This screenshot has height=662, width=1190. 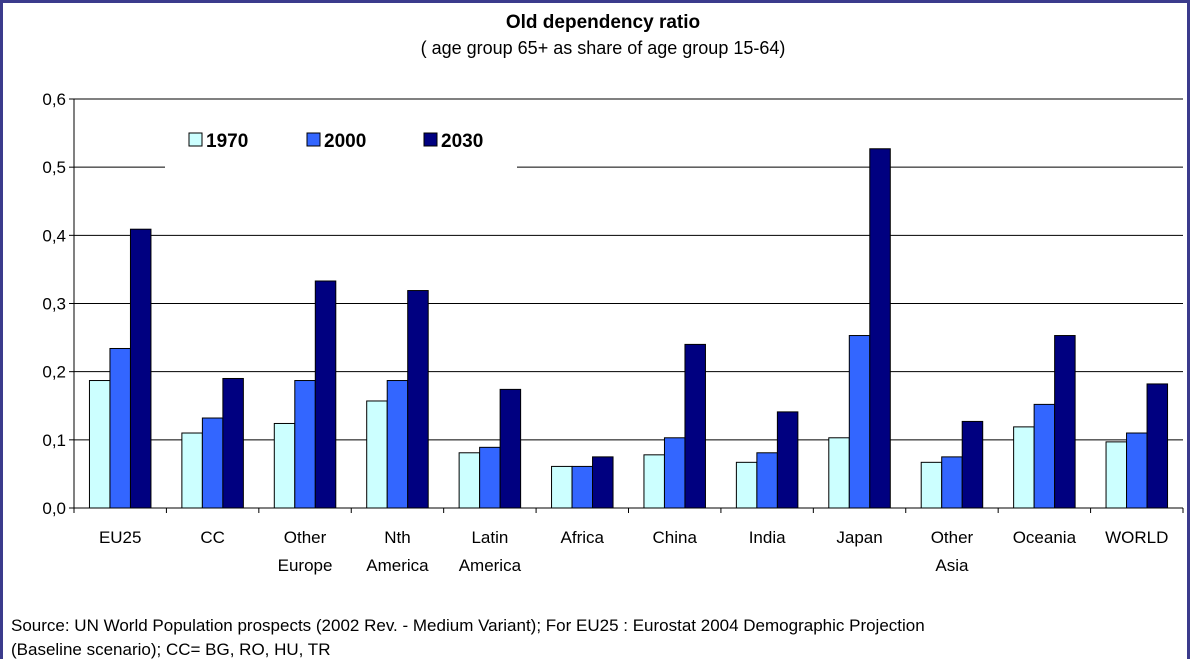 I want to click on legend: 1970 2000 2030, so click(x=341, y=155).